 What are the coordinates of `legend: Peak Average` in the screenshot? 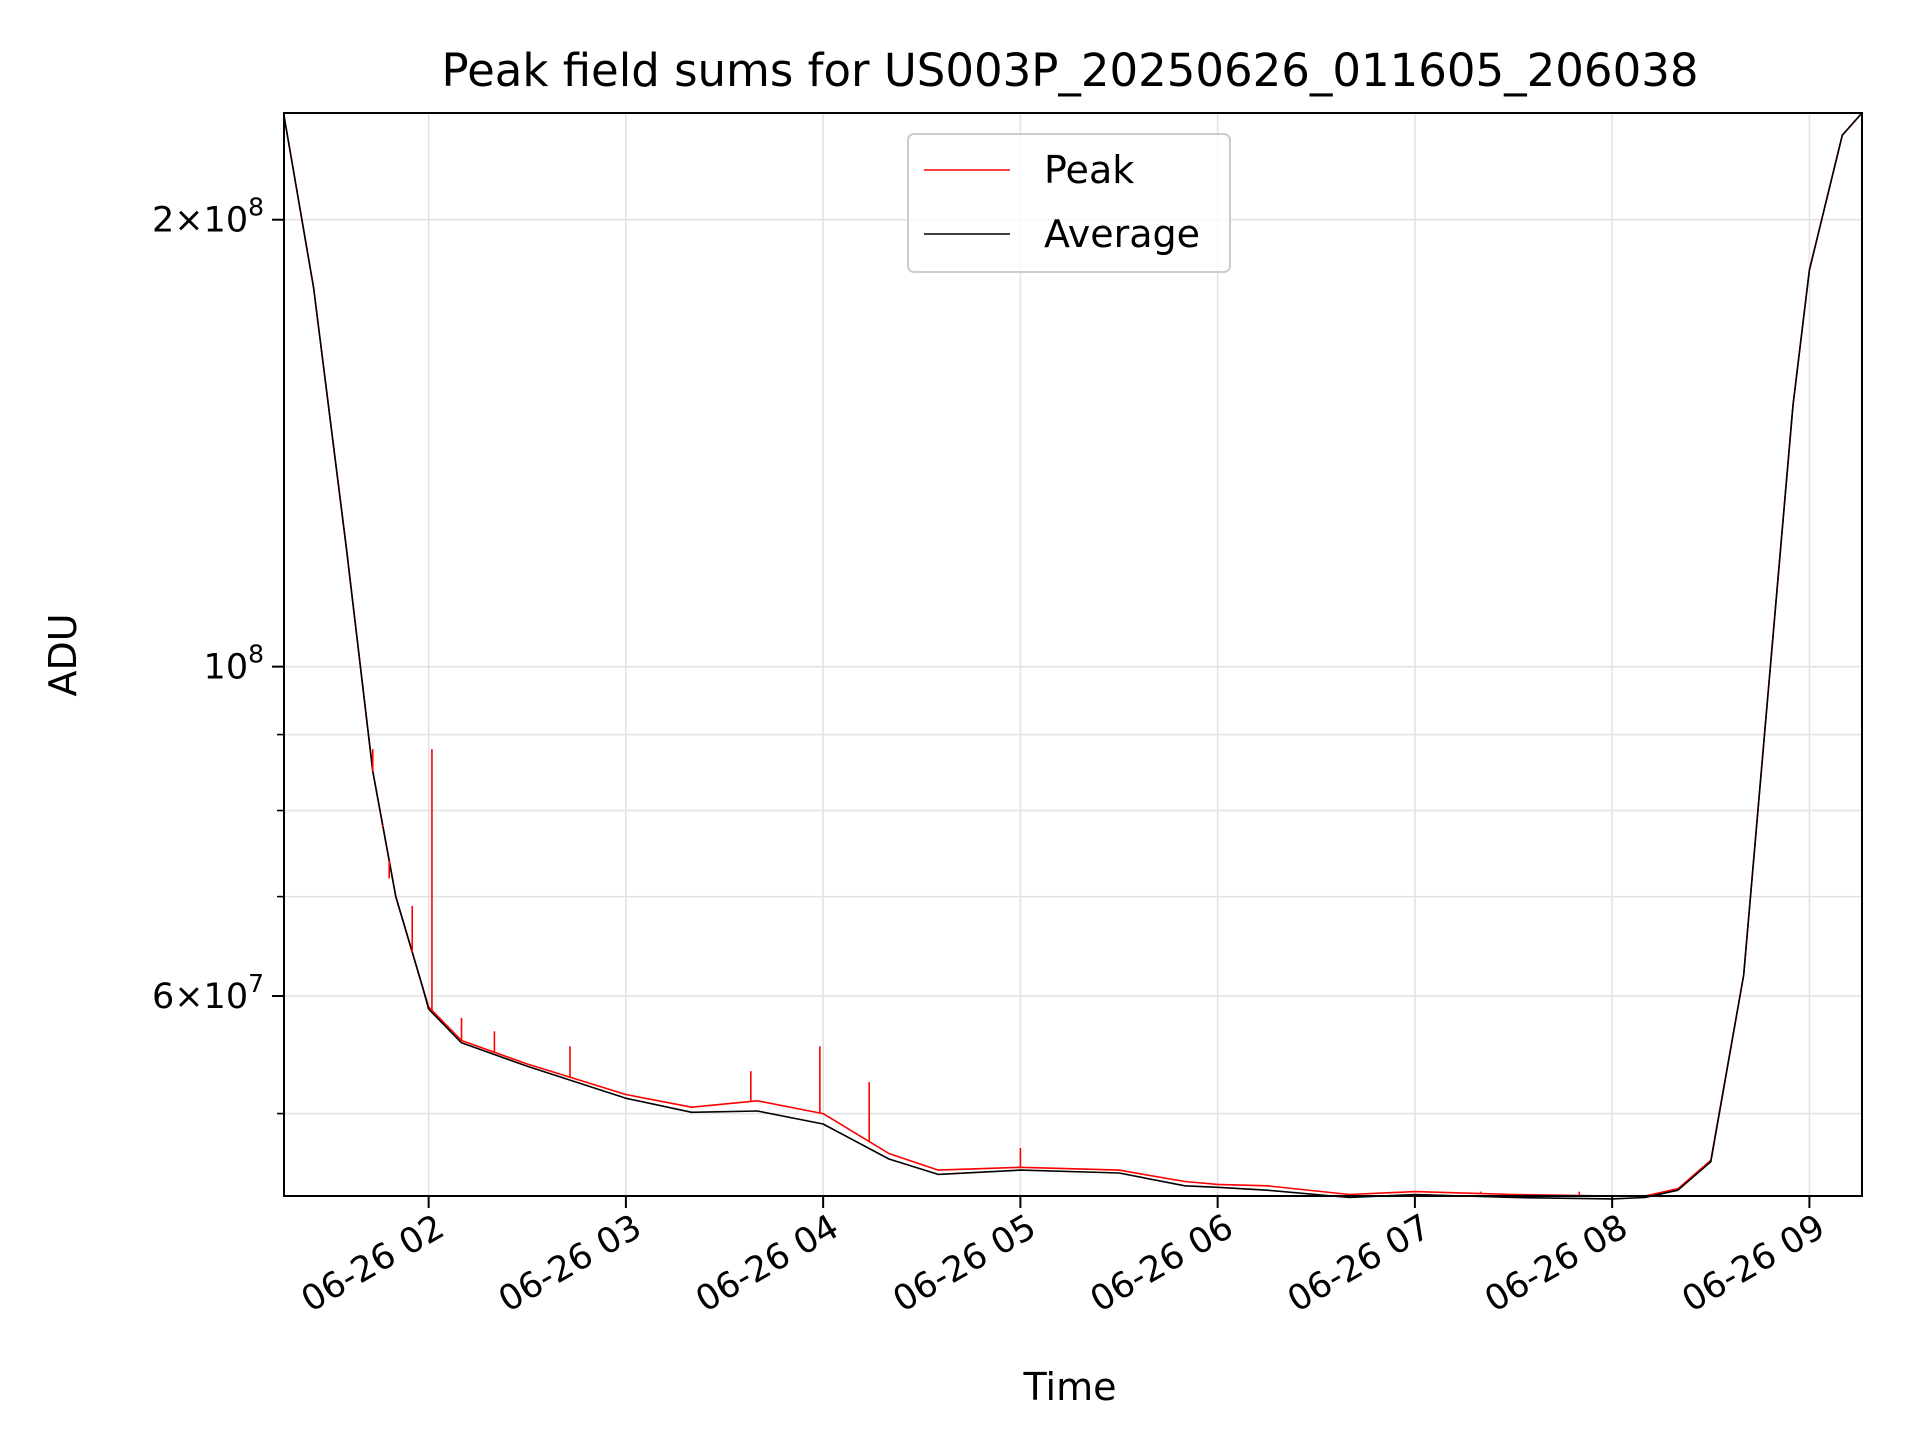 It's located at (1069, 203).